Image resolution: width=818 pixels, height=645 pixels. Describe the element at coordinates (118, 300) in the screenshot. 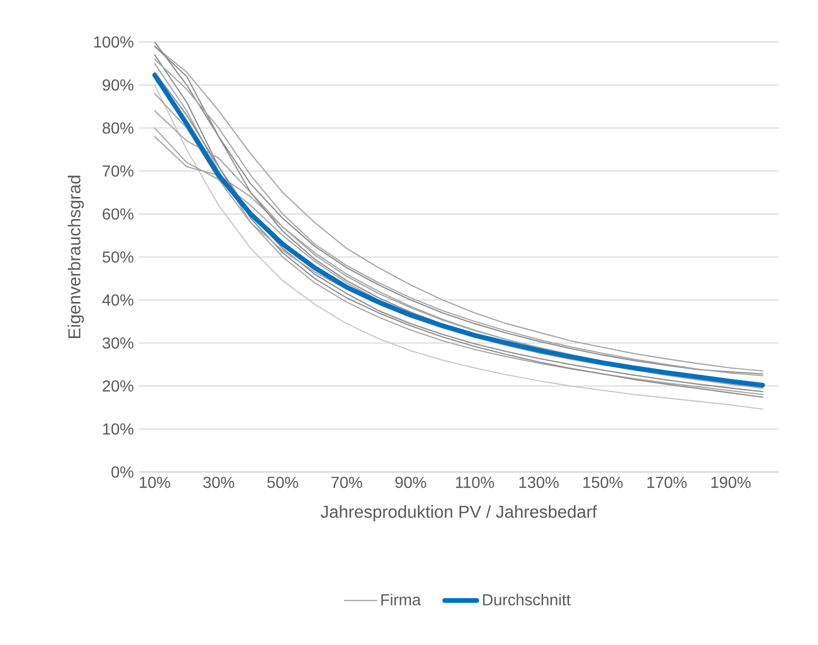

I see `y-tick-label: 40%` at that location.